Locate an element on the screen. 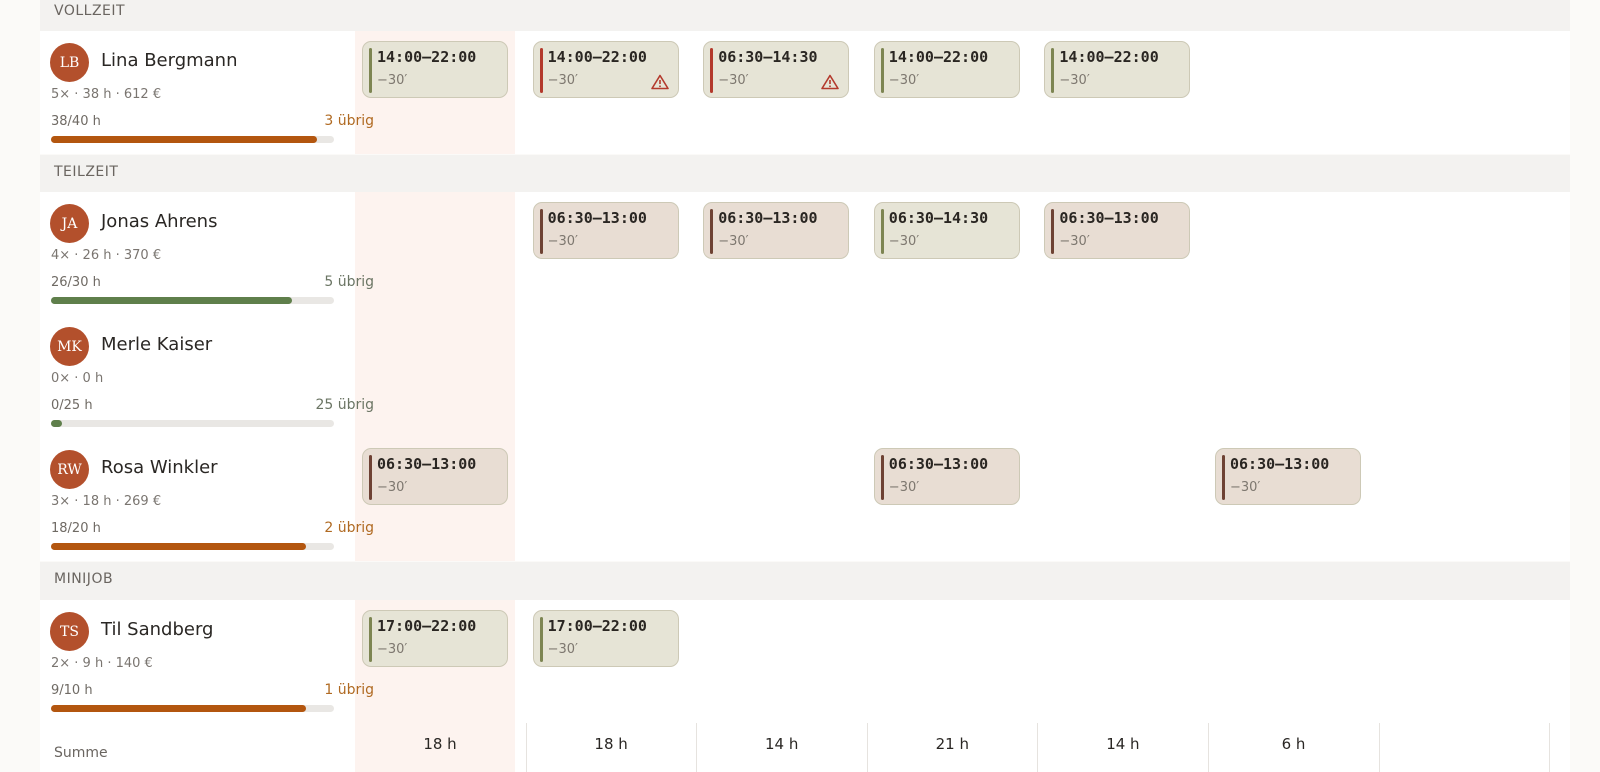 This screenshot has width=1600, height=772. employee-stats: 3× · 18 h · 269 € is located at coordinates (106, 501).